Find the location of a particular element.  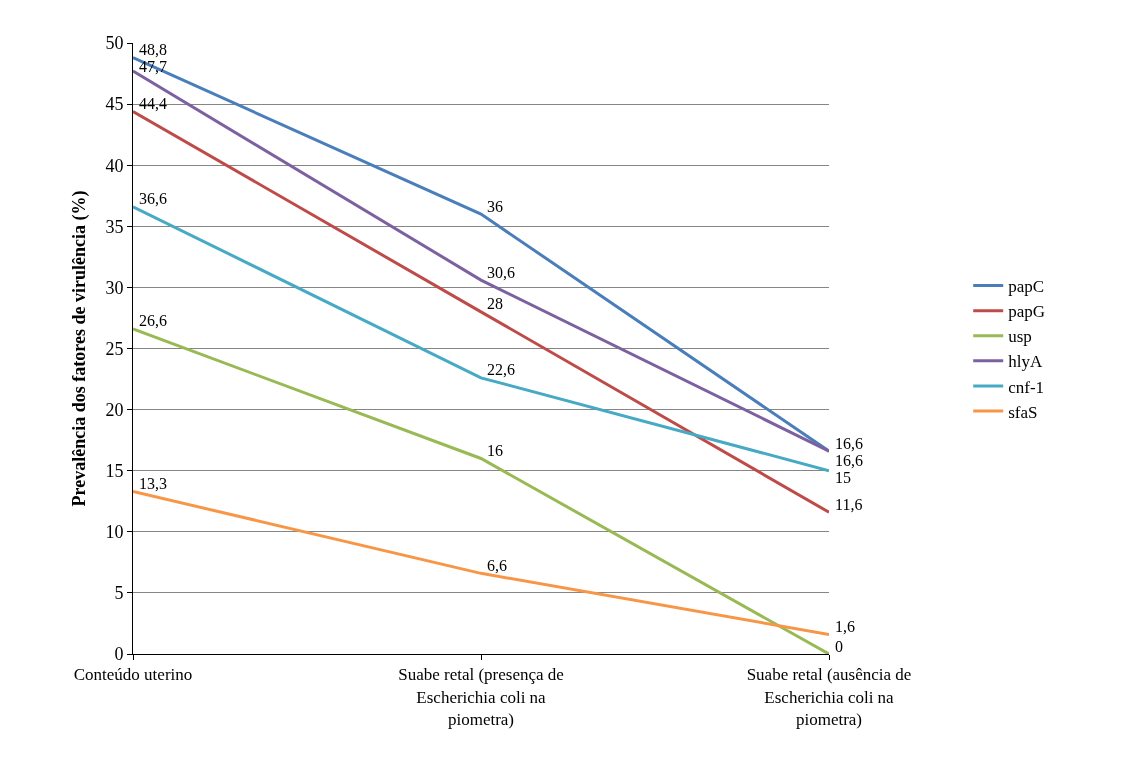

data-label: 0 is located at coordinates (839, 646).